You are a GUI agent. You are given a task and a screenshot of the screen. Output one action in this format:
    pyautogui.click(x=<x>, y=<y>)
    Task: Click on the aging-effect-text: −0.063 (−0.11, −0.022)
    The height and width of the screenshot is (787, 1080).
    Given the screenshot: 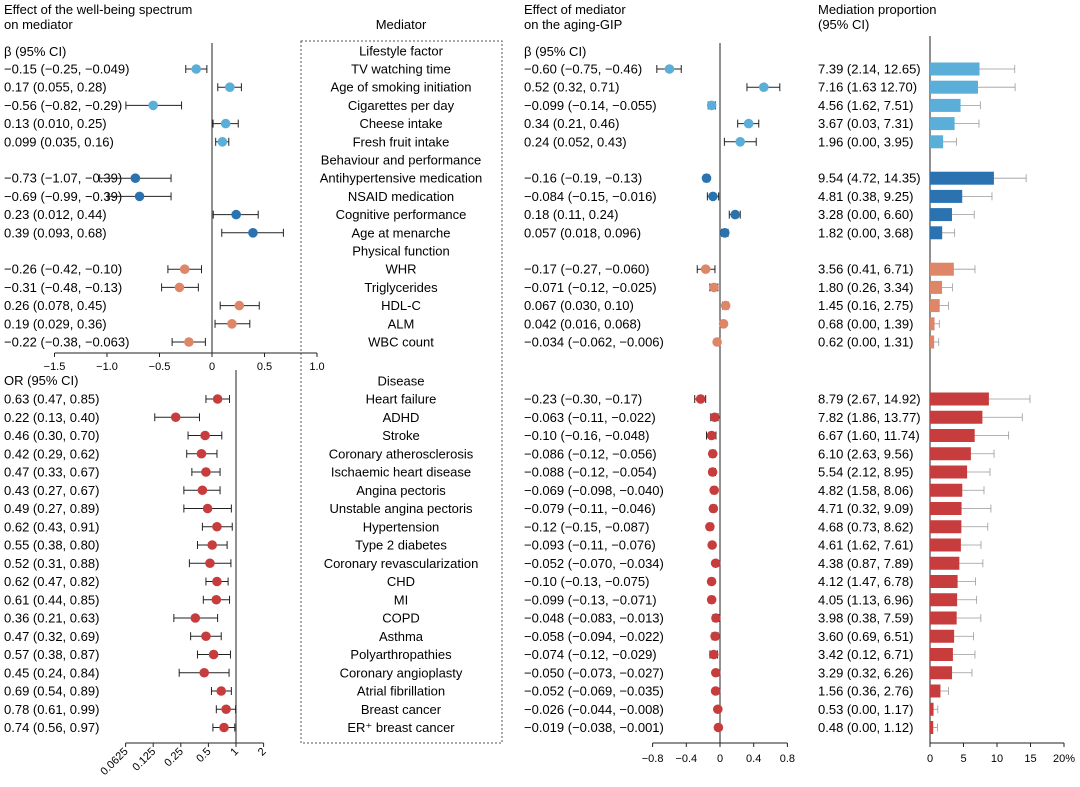 What is the action you would take?
    pyautogui.click(x=590, y=417)
    